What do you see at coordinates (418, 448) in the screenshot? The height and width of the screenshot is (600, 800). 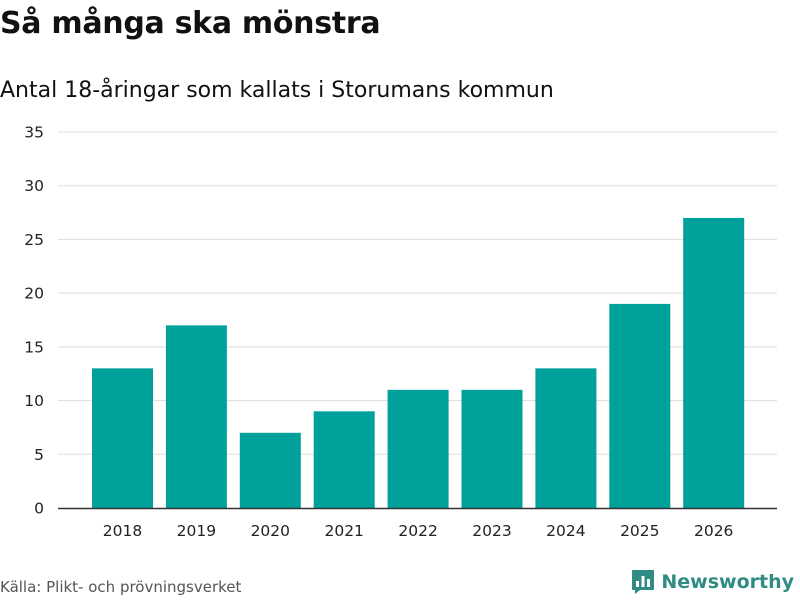 I see `bar-2022` at bounding box center [418, 448].